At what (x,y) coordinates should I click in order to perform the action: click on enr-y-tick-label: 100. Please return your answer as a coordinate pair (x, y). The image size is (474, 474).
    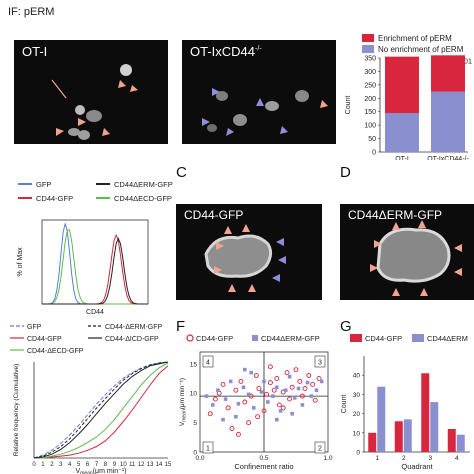
    Looking at the image, I should click on (370, 126).